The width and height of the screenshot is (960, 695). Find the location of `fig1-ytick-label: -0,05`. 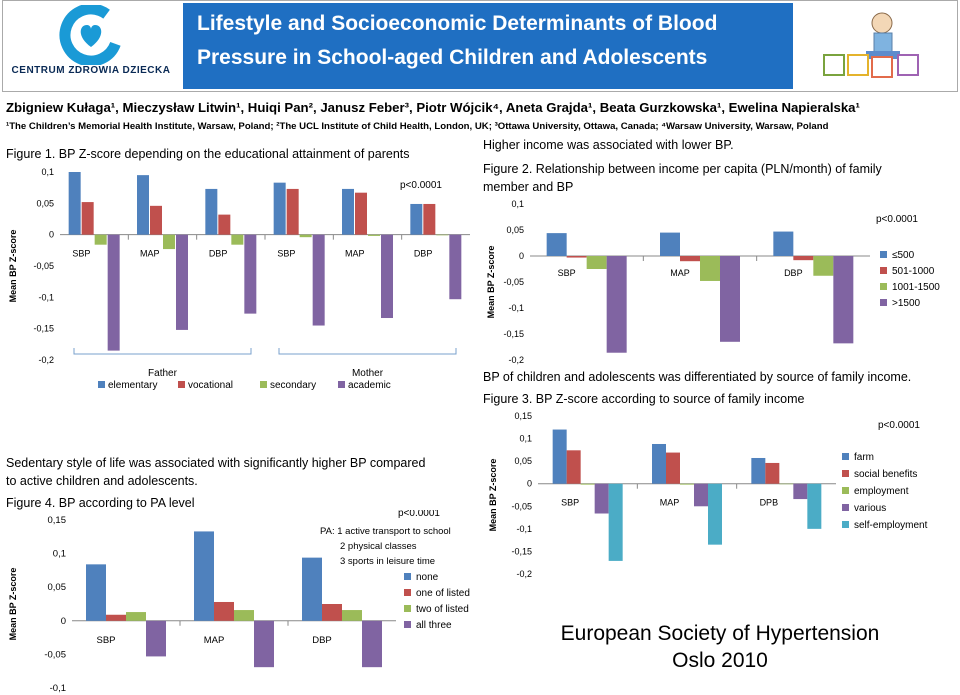

fig1-ytick-label: -0,05 is located at coordinates (43, 266).